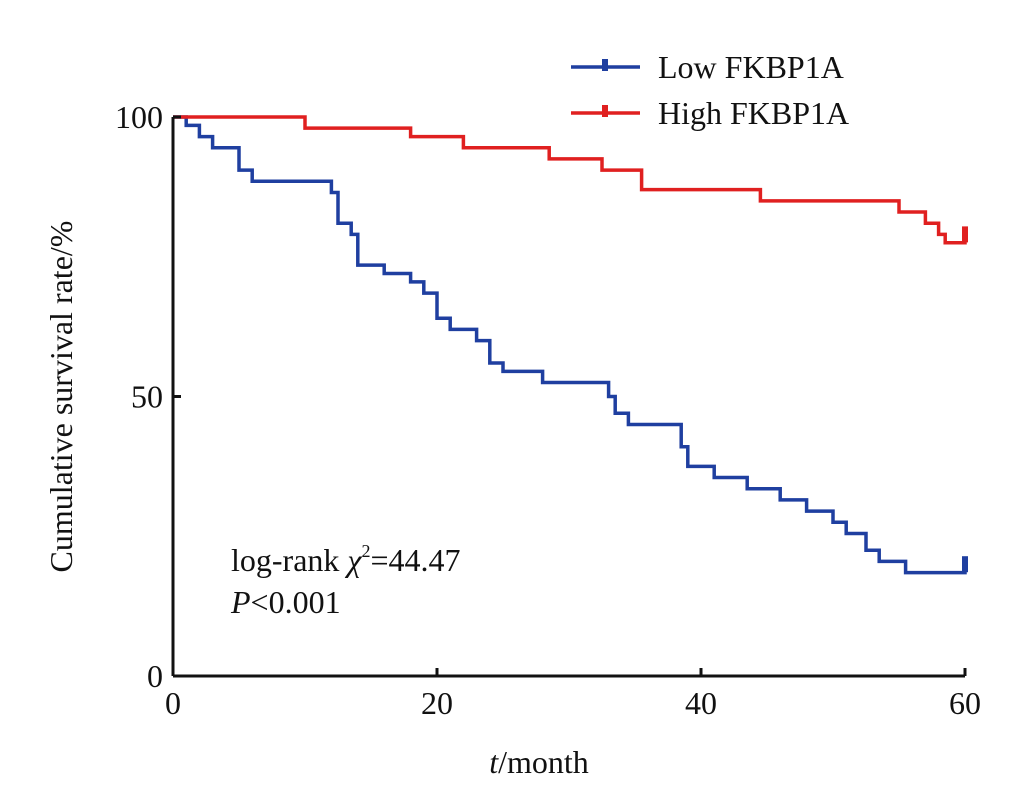 This screenshot has width=1015, height=799. Describe the element at coordinates (494, 762) in the screenshot. I see `x-axis-variable: t` at that location.